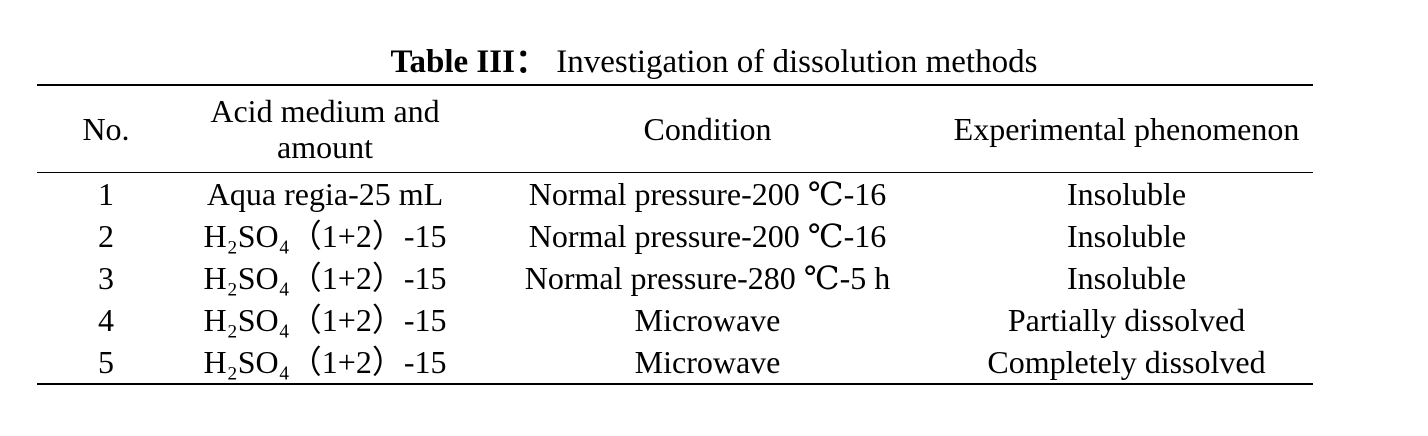  I want to click on table-cell: Partially dissolved, so click(1126, 320).